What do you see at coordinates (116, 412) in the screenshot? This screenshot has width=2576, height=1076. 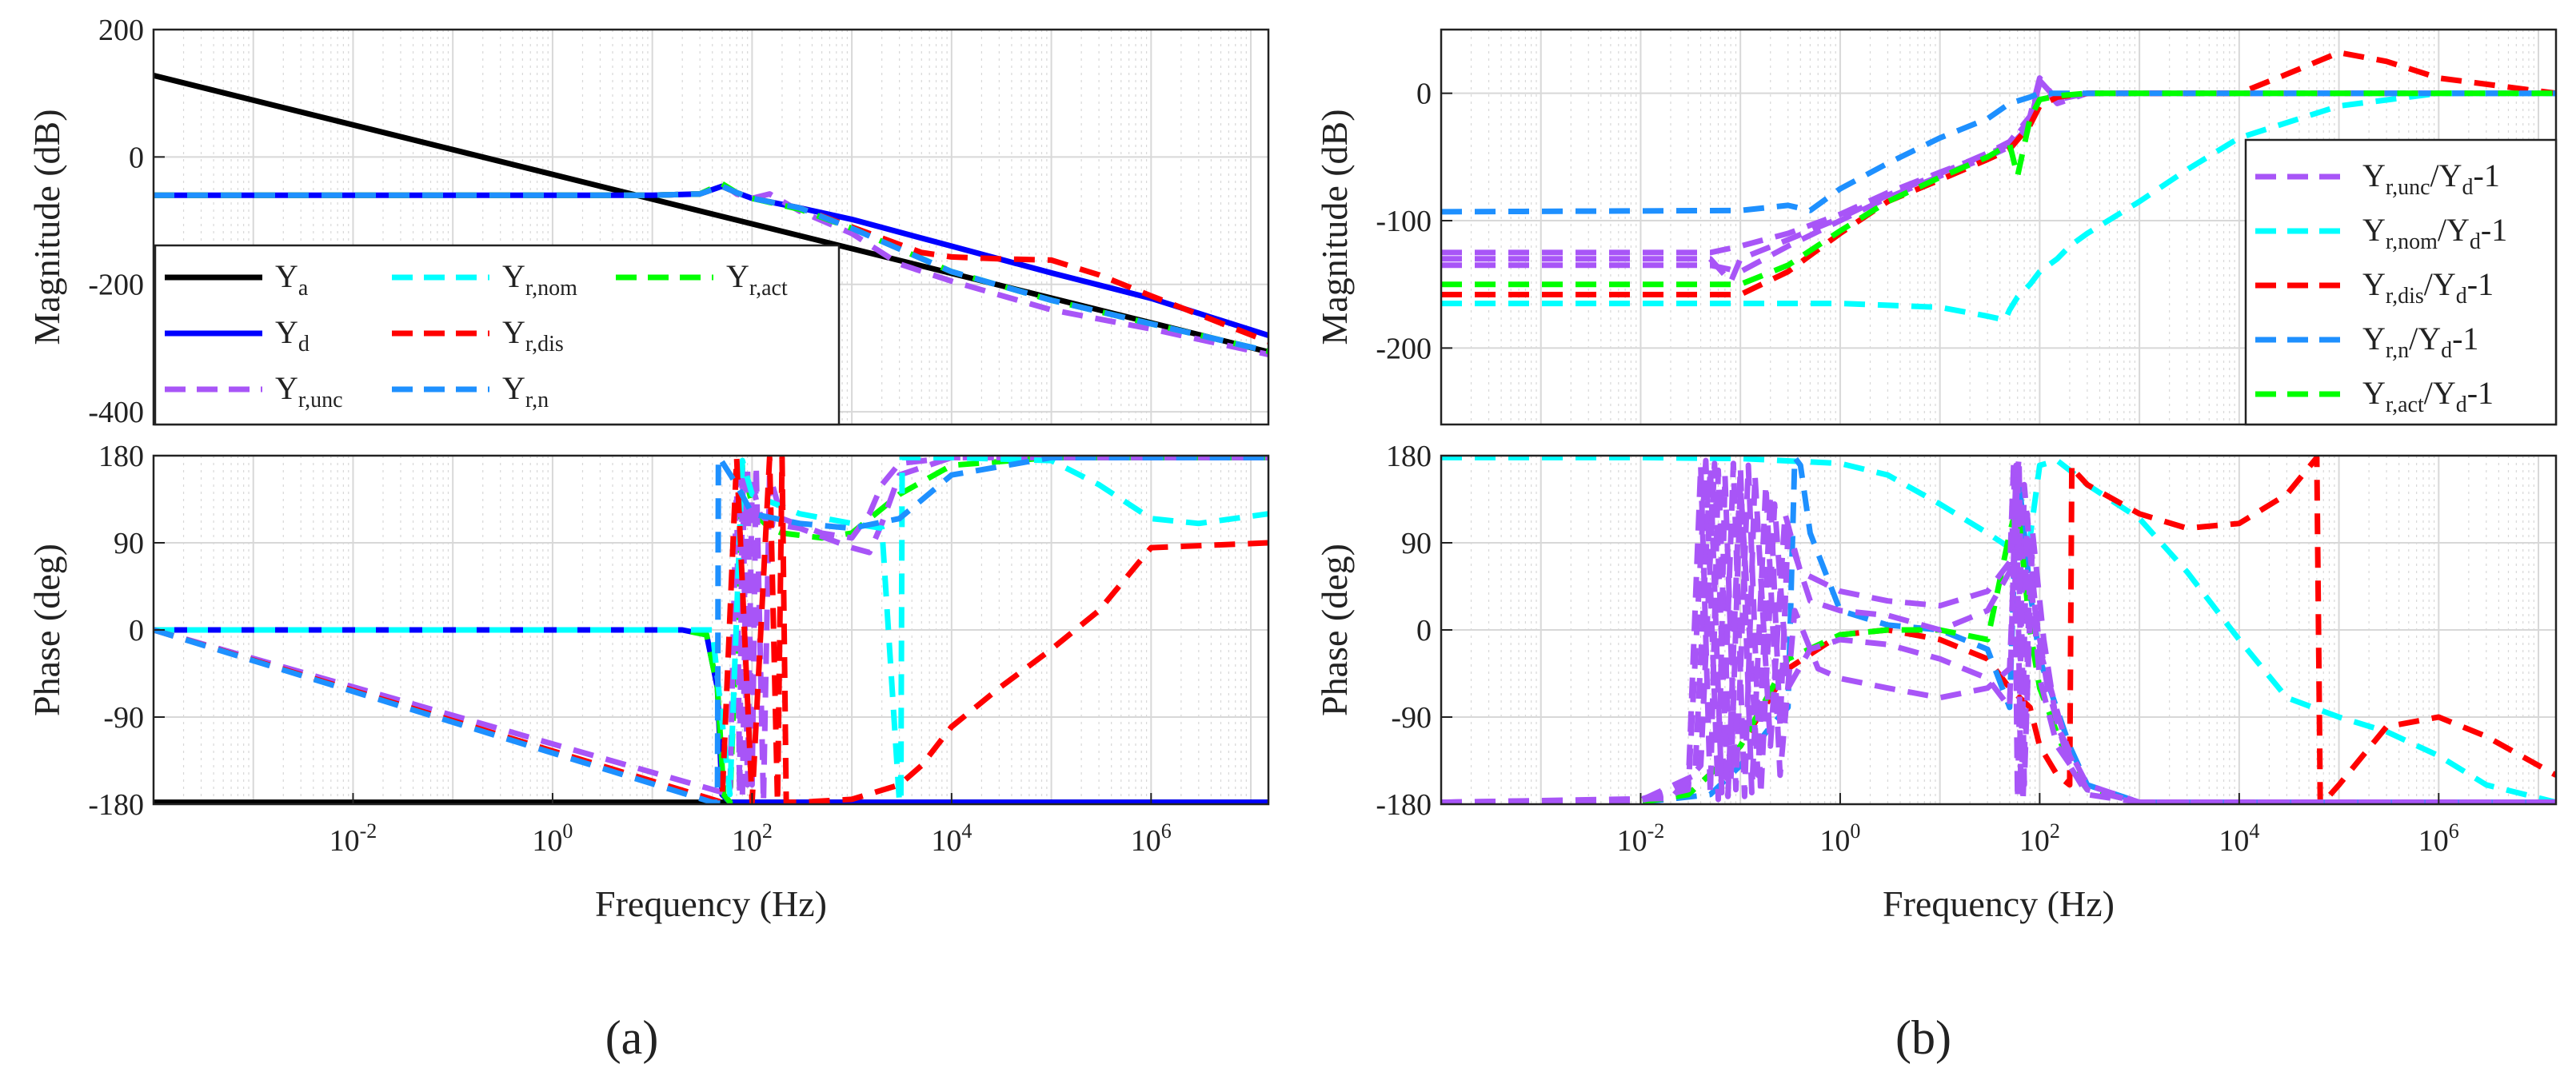 I see `y-tick-label: -400` at bounding box center [116, 412].